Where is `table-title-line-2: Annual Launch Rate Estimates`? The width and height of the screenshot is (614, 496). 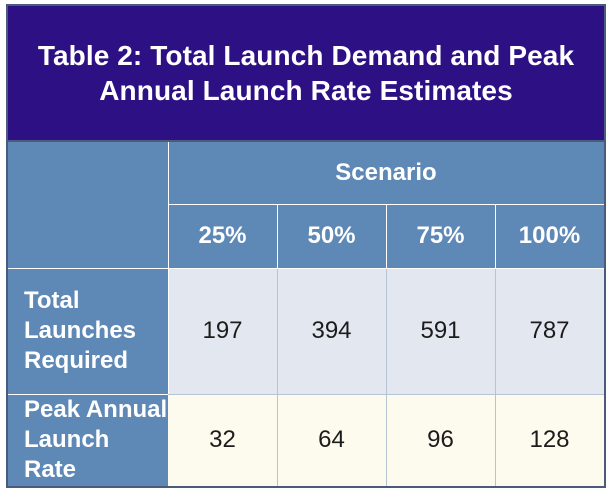
table-title-line-2: Annual Launch Rate Estimates is located at coordinates (306, 90).